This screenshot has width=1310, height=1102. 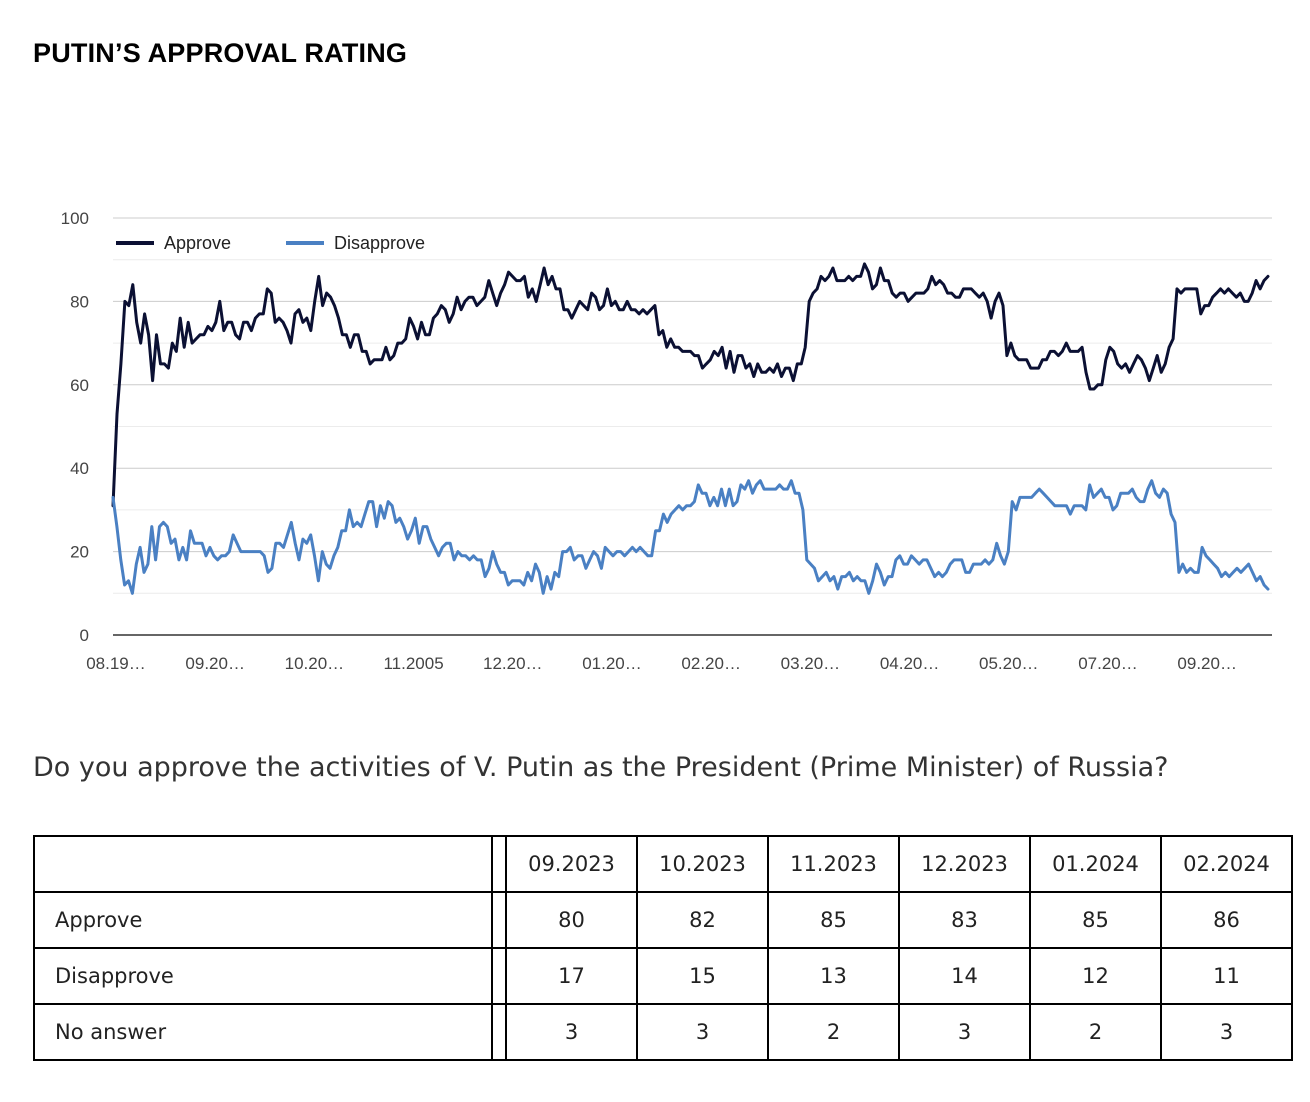 I want to click on table-cell: 82, so click(x=702, y=920).